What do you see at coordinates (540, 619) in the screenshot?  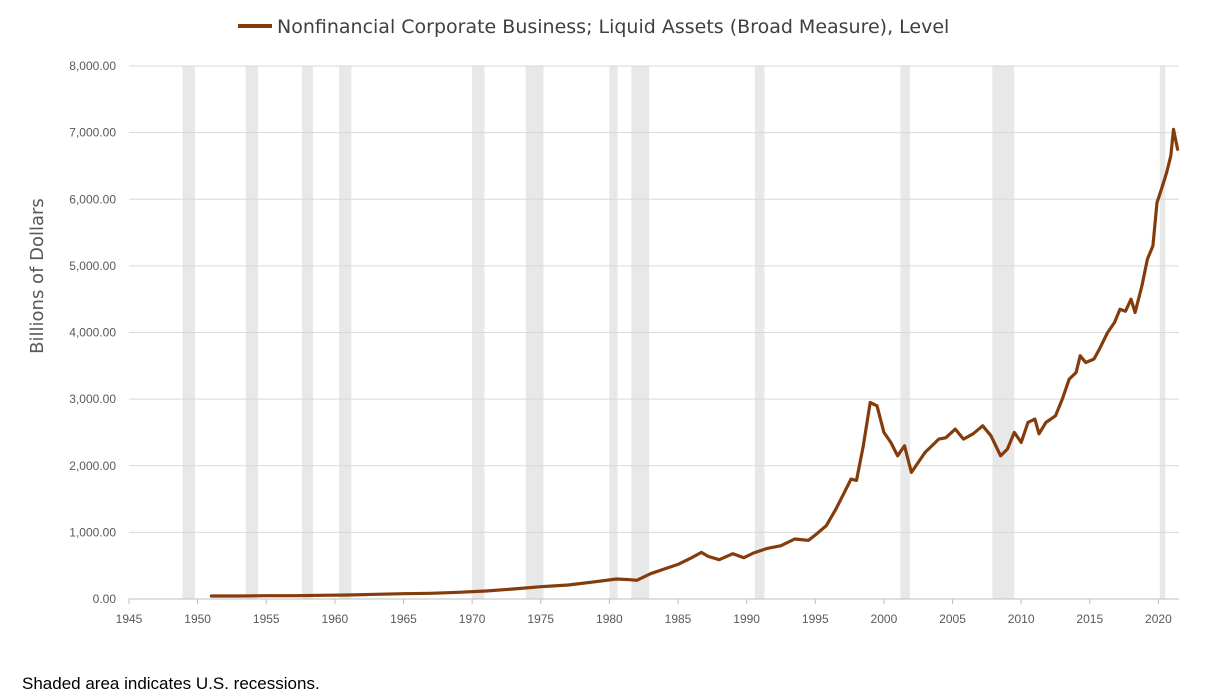 I see `x-tick-label: 1975` at bounding box center [540, 619].